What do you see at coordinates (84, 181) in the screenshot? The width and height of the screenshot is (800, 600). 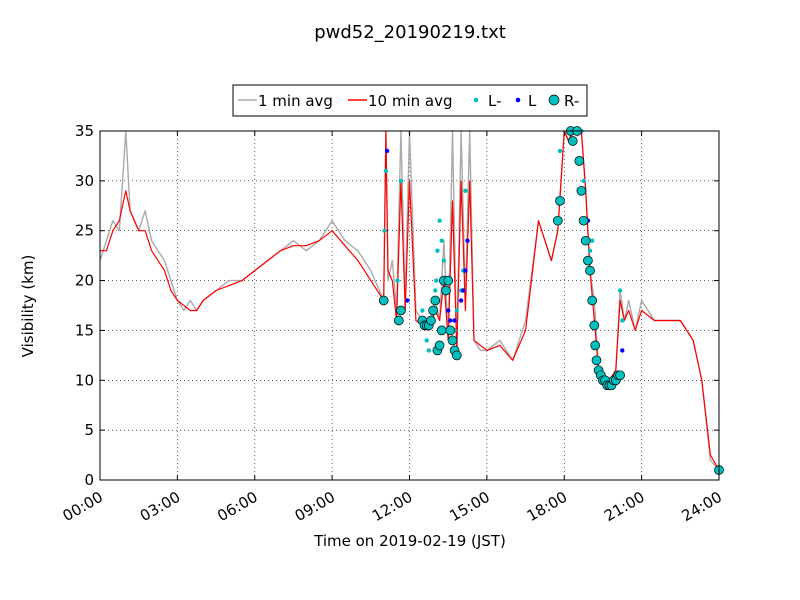 I see `y-tick-label: 30` at bounding box center [84, 181].